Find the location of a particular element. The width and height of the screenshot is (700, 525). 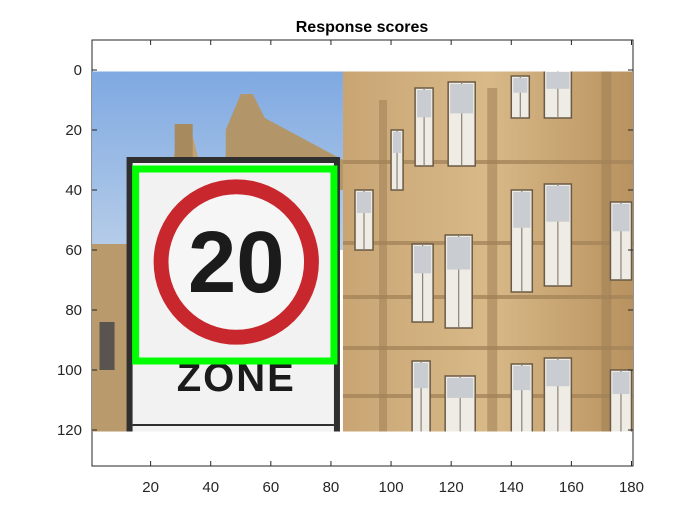

y-tick-label: 100 is located at coordinates (69, 370).